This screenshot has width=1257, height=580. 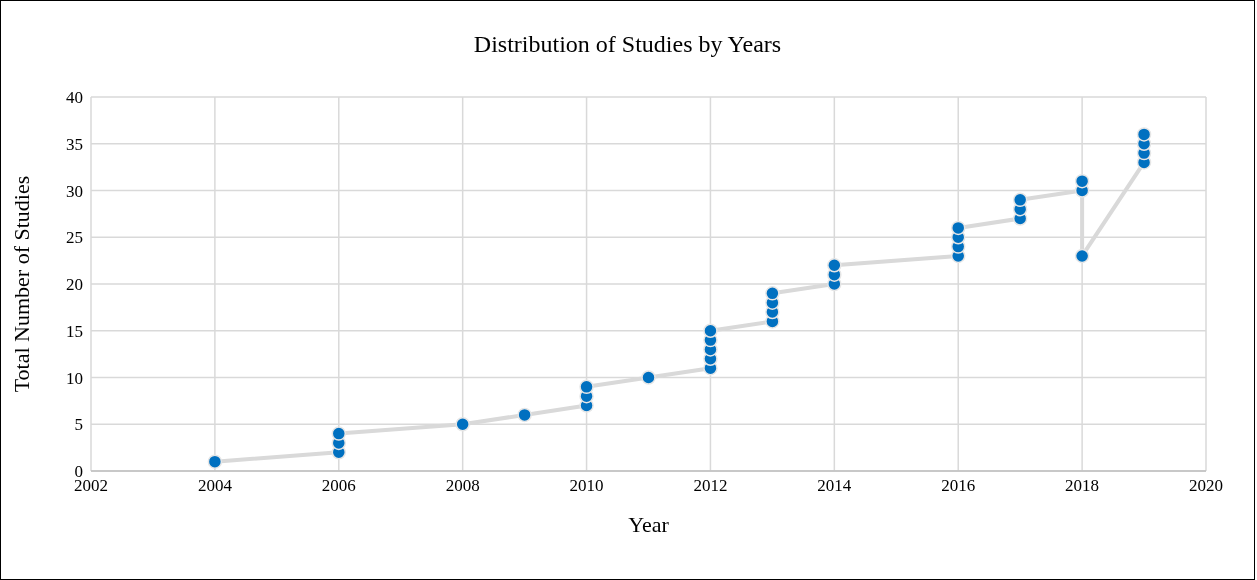 What do you see at coordinates (1206, 486) in the screenshot?
I see `x-tick-label: 2020` at bounding box center [1206, 486].